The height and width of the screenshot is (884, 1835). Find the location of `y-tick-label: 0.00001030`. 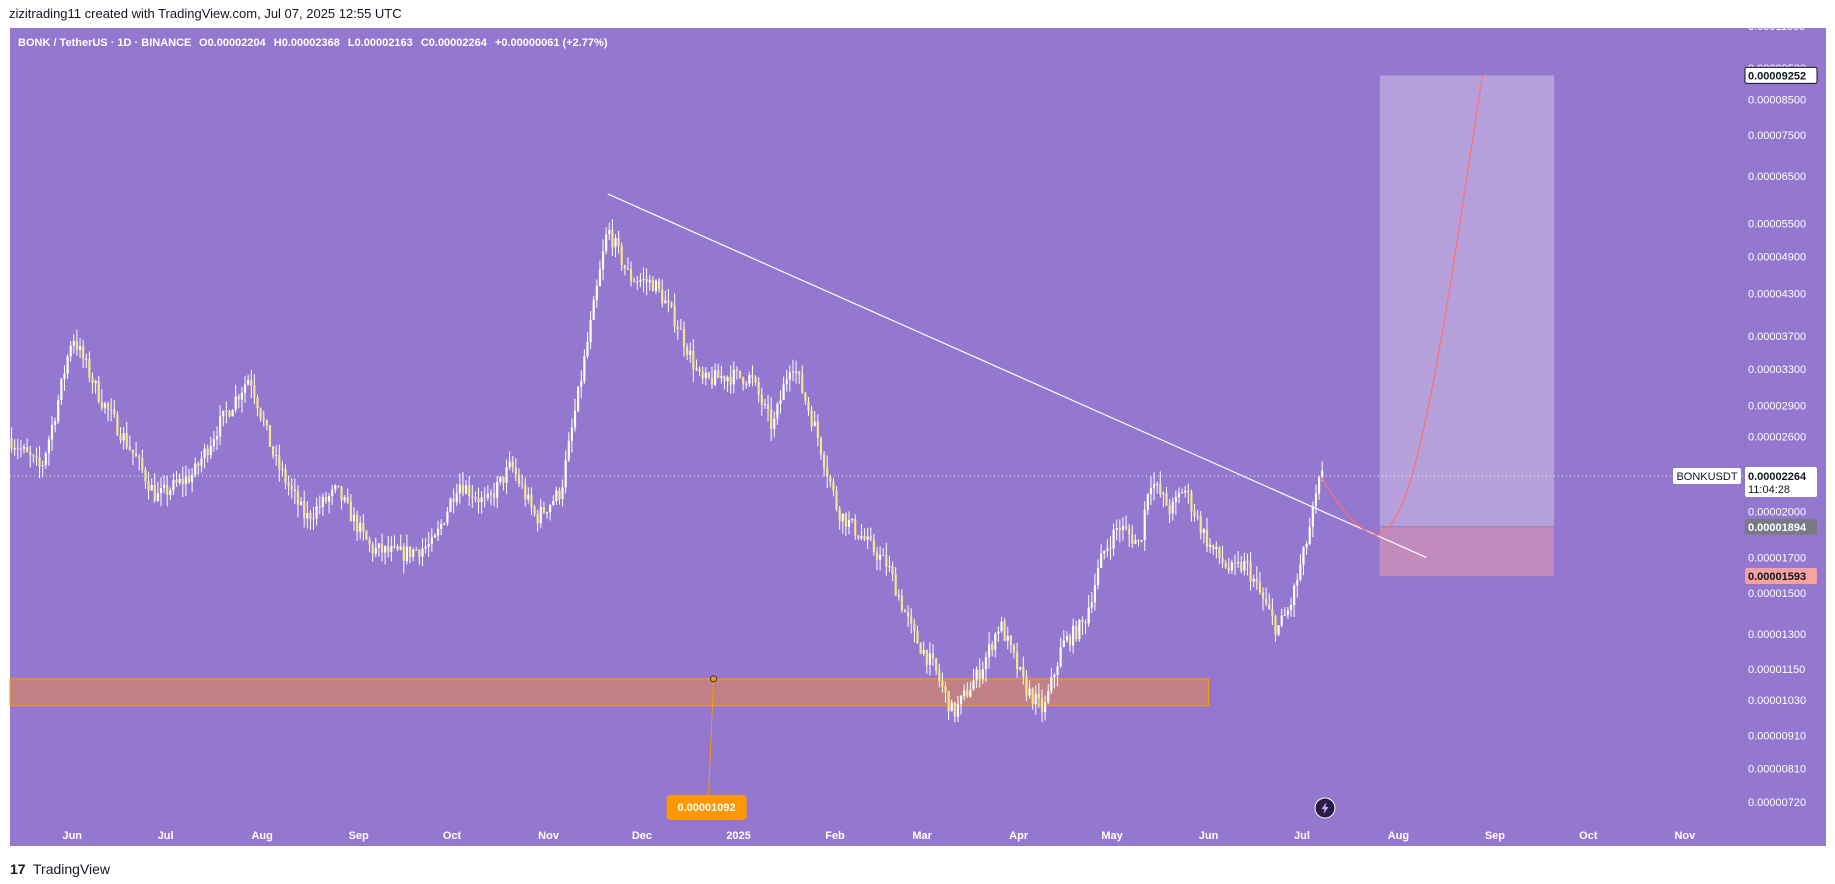

y-tick-label: 0.00001030 is located at coordinates (1777, 701).